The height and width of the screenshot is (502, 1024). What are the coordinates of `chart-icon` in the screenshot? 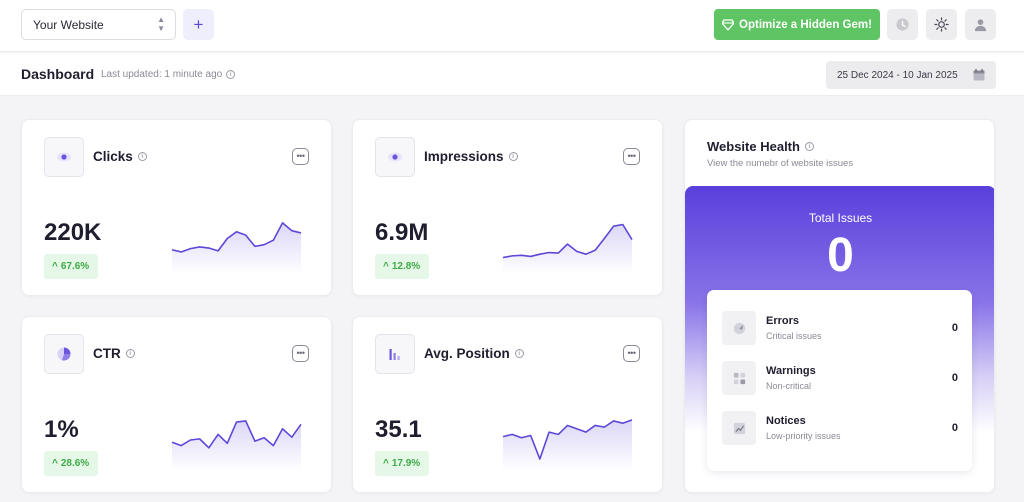 It's located at (739, 428).